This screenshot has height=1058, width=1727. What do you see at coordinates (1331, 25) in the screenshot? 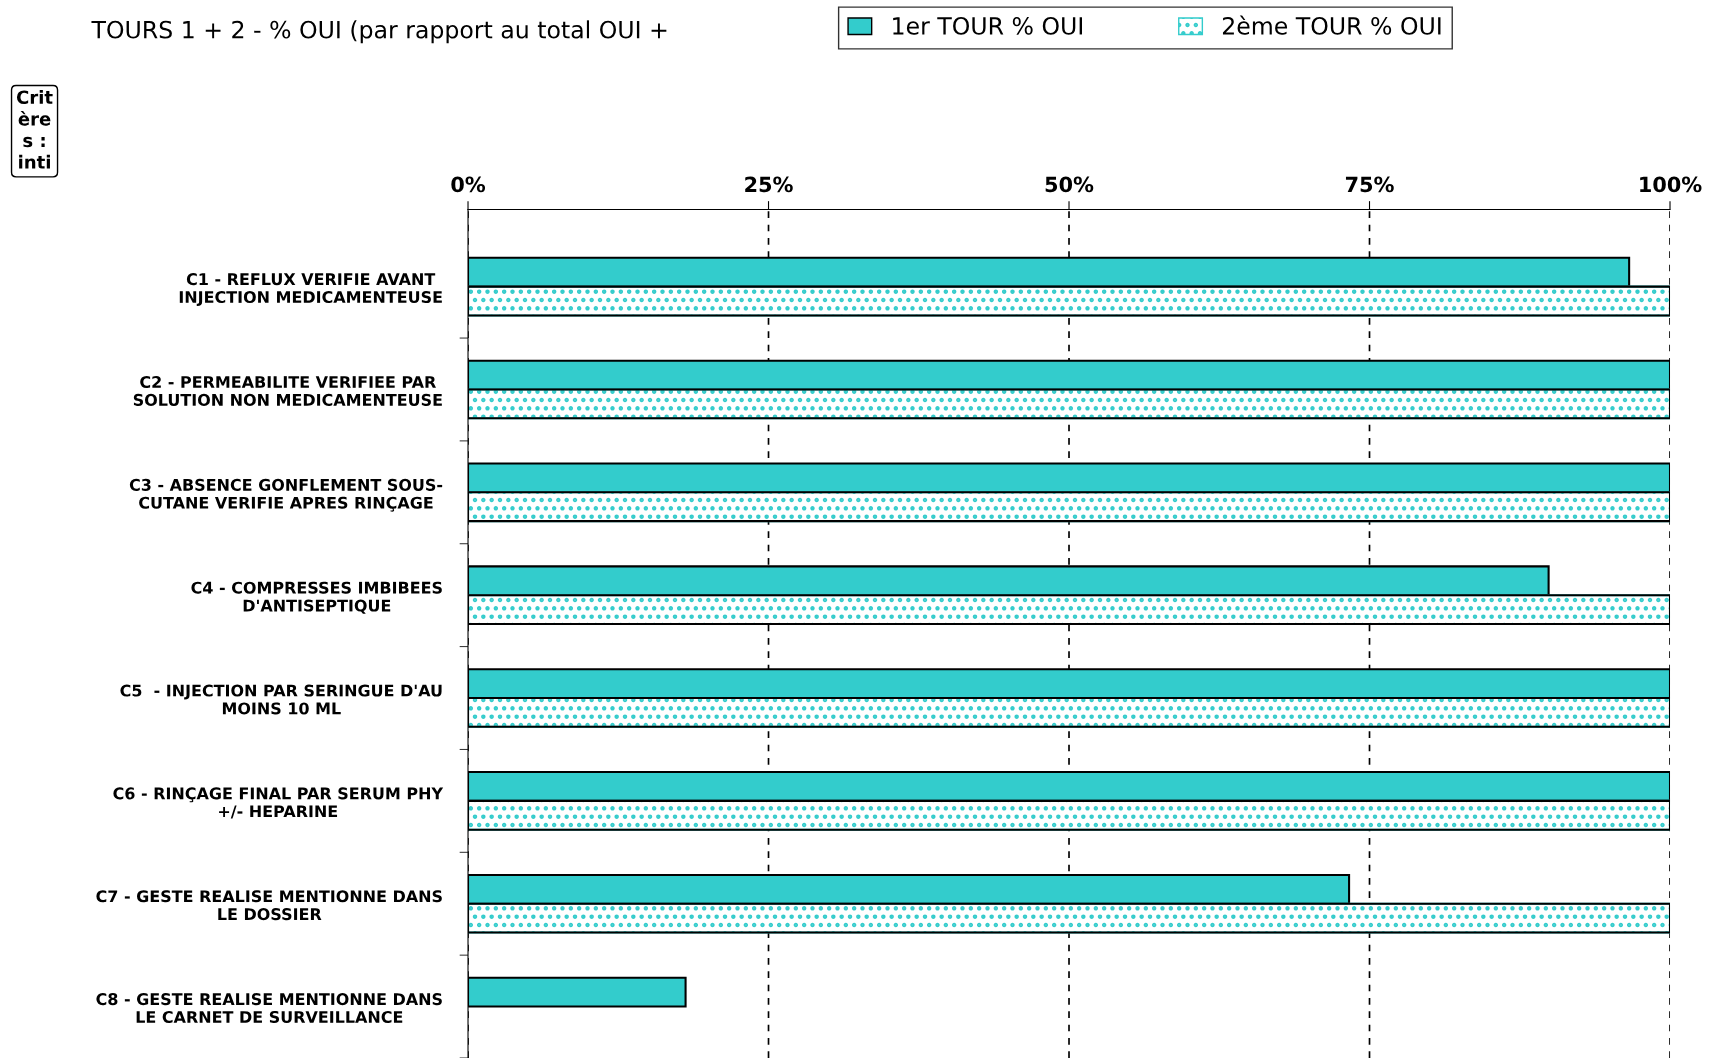
I see `legend-label: 2ème TOUR % OUI` at bounding box center [1331, 25].